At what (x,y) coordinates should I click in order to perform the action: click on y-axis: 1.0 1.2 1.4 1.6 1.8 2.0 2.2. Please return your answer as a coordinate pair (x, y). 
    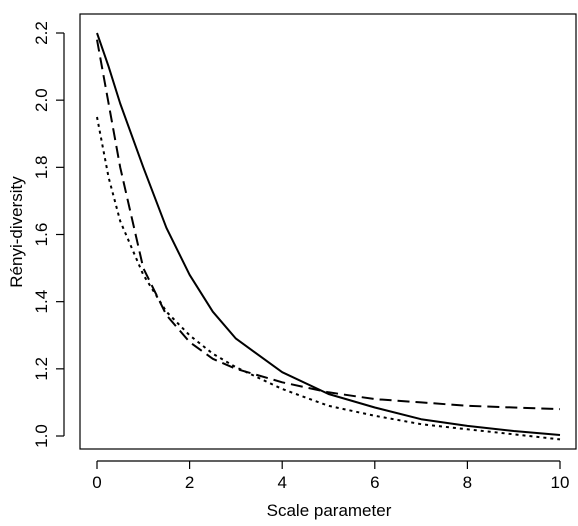
    Looking at the image, I should click on (48, 234).